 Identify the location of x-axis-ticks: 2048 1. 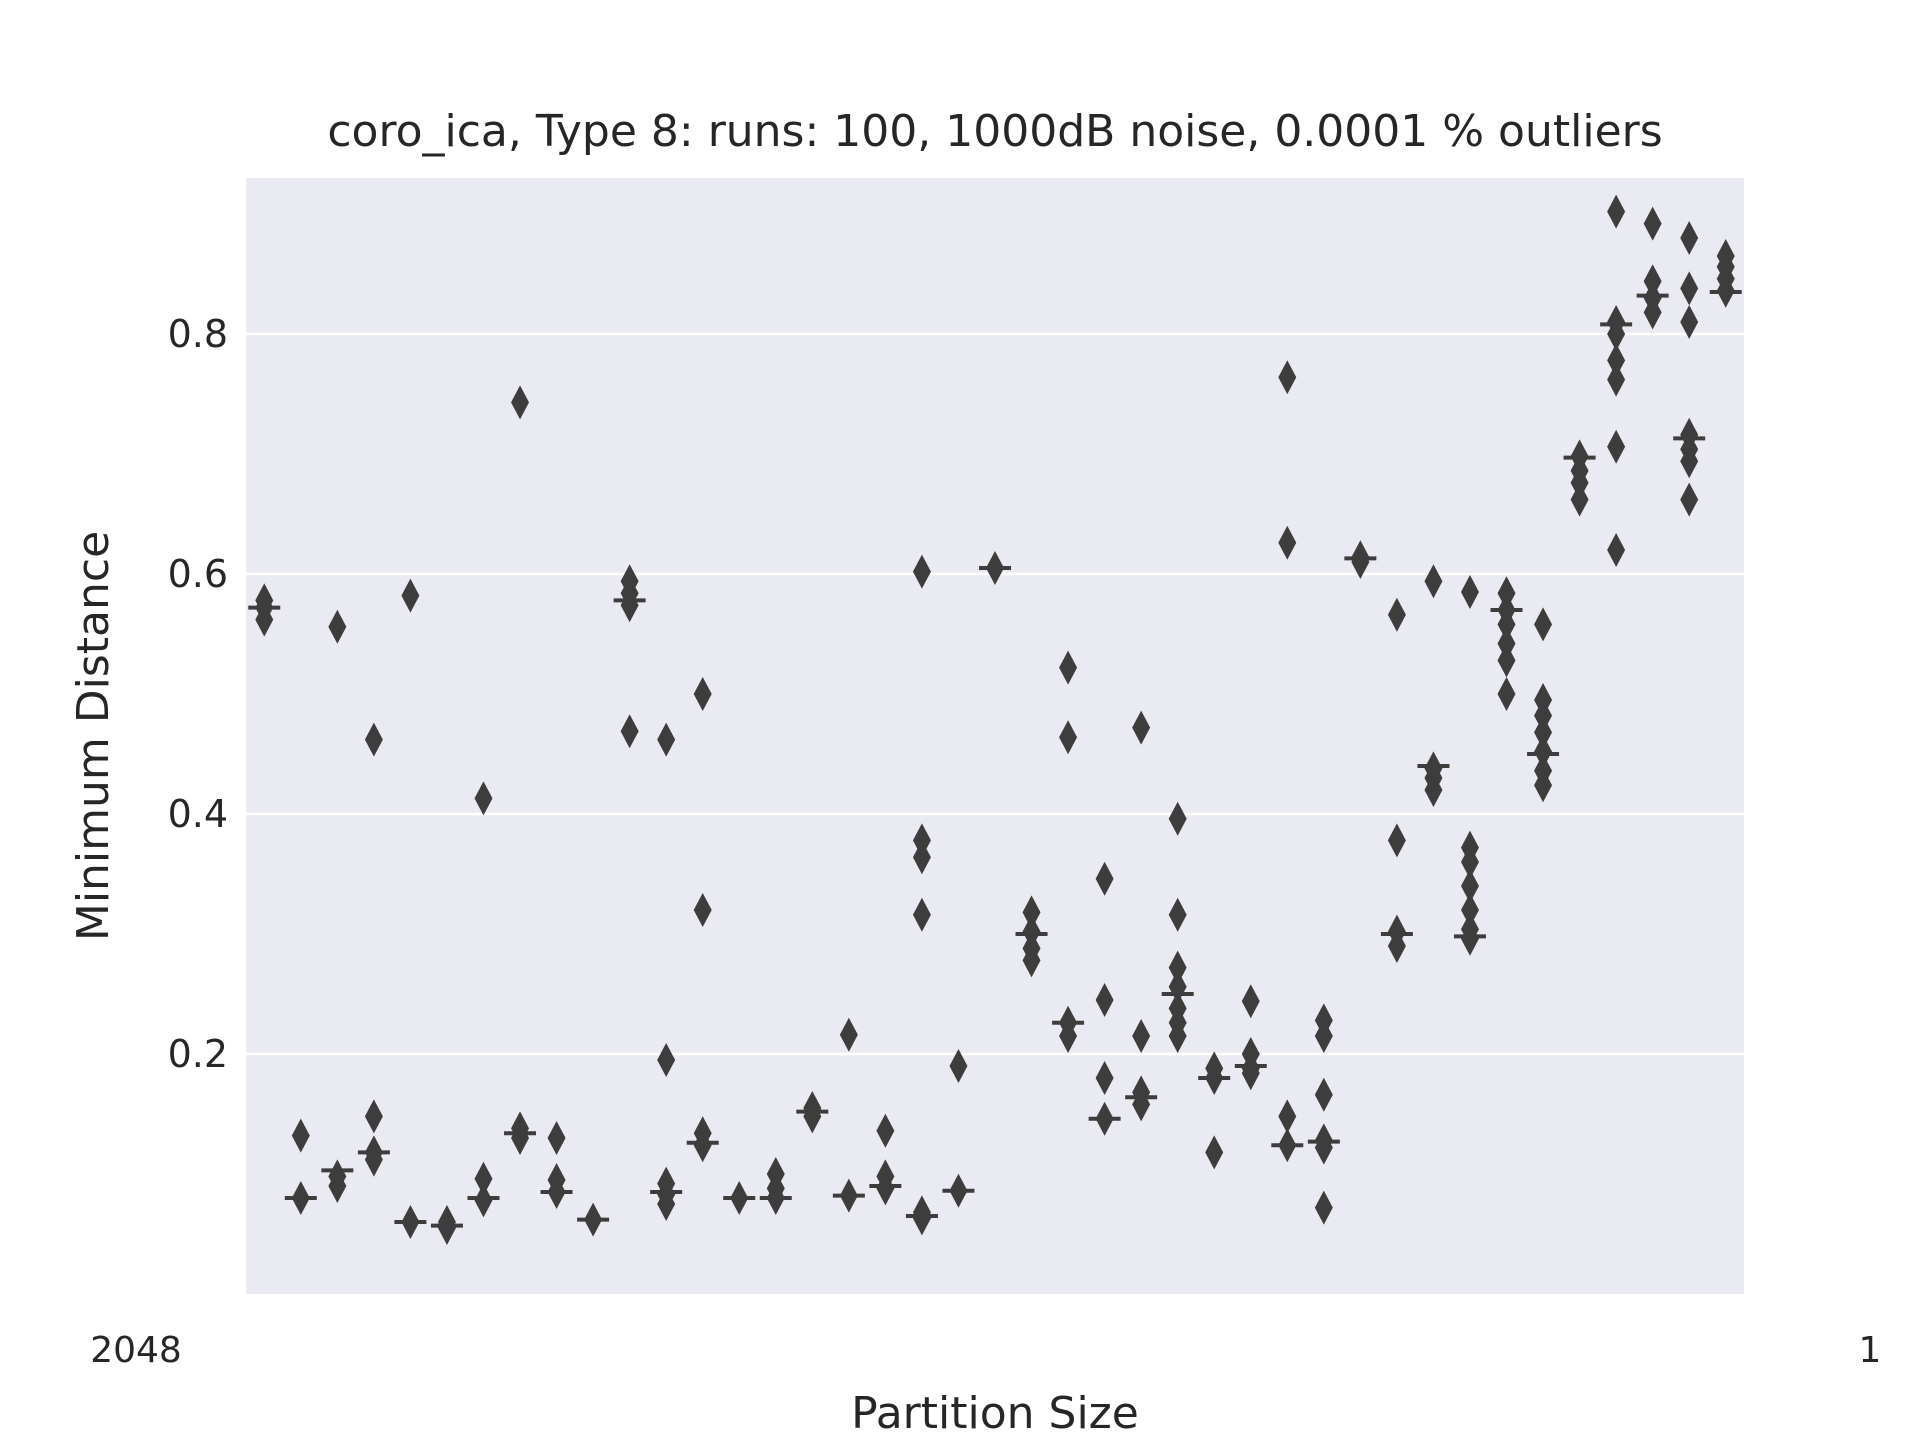
(985, 1350).